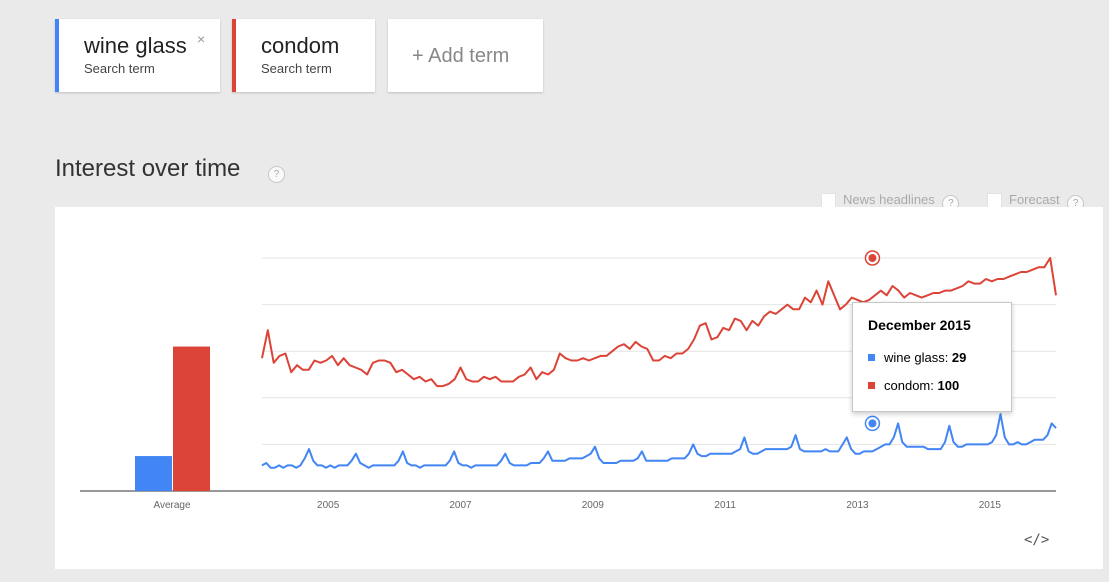 The height and width of the screenshot is (582, 1109). What do you see at coordinates (659, 441) in the screenshot?
I see `series-line-wine-glass` at bounding box center [659, 441].